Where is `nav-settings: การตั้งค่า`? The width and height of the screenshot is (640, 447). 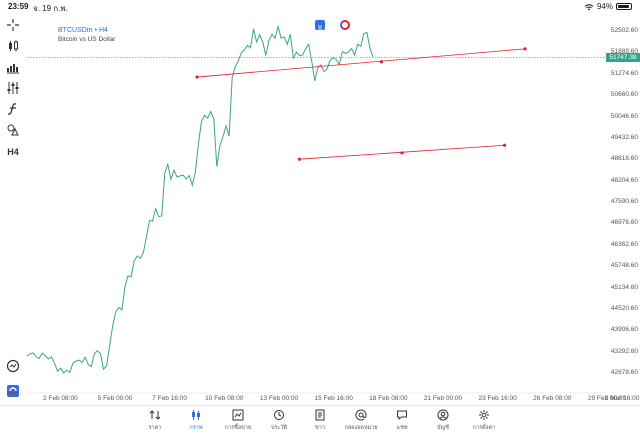
nav-settings: การตั้งค่า is located at coordinates (484, 420).